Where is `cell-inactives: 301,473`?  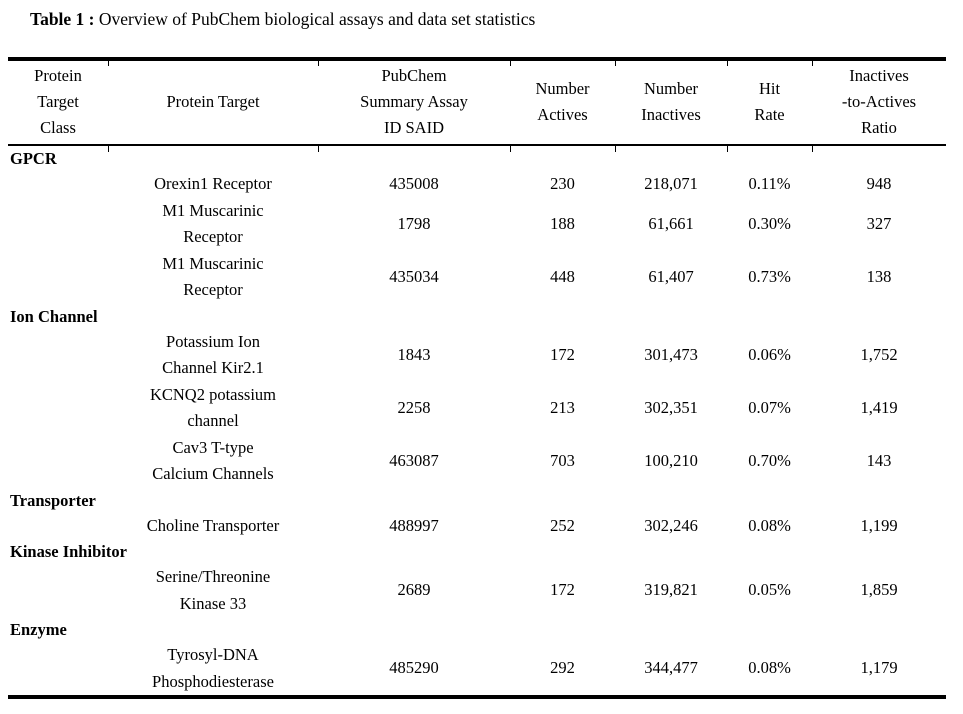 cell-inactives: 301,473 is located at coordinates (671, 354).